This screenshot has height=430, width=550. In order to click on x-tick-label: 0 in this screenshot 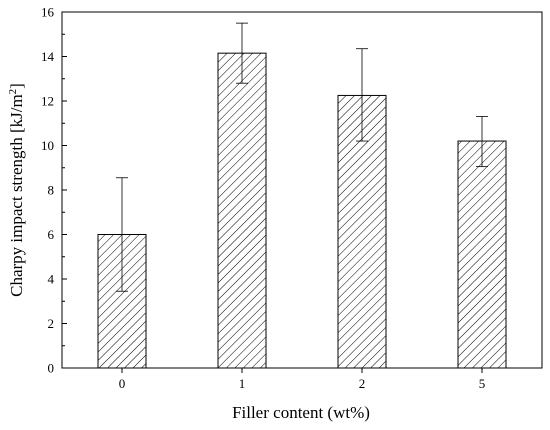, I will do `click(122, 383)`.